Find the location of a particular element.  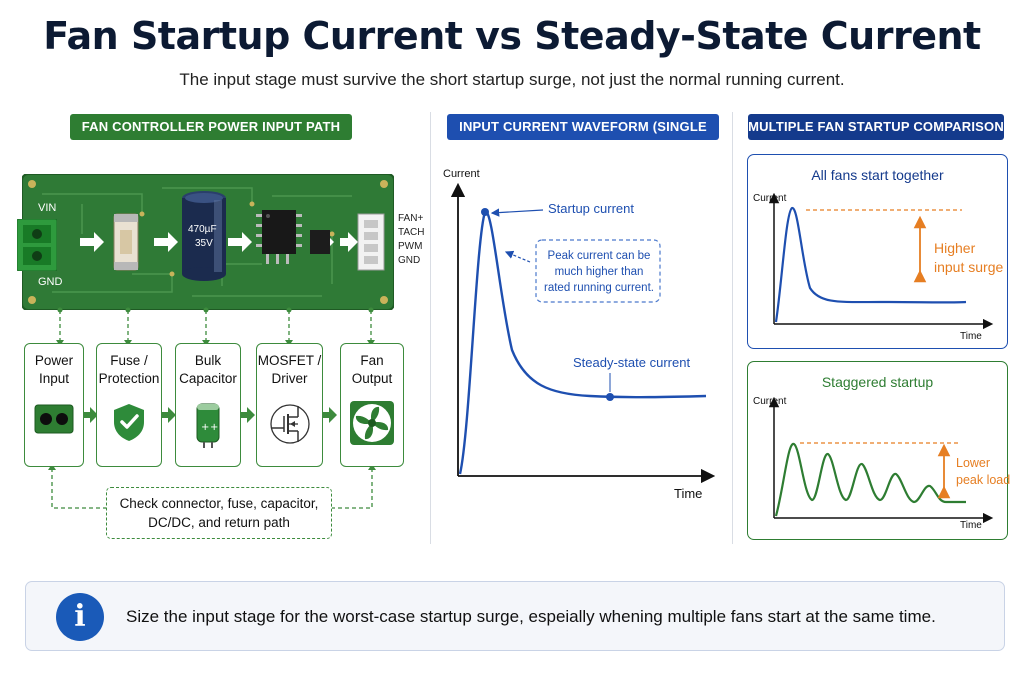

right-panel-header: MULTIPLE FAN STARTUP COMPARISON is located at coordinates (876, 127).